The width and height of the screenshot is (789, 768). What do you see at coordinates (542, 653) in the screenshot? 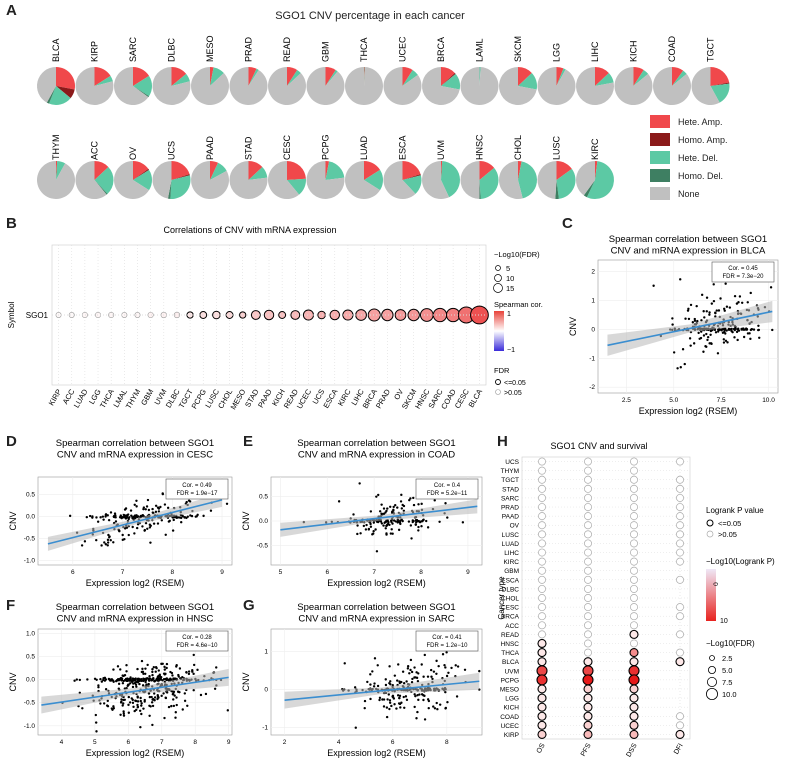
I see `h-point-thca-os` at bounding box center [542, 653].